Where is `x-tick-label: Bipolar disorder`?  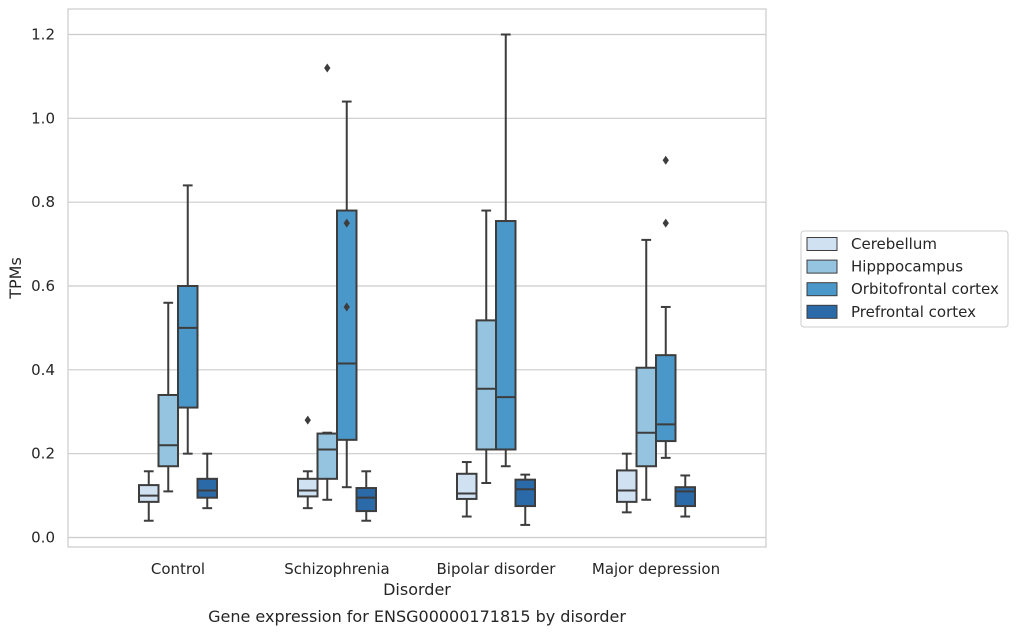
x-tick-label: Bipolar disorder is located at coordinates (497, 569).